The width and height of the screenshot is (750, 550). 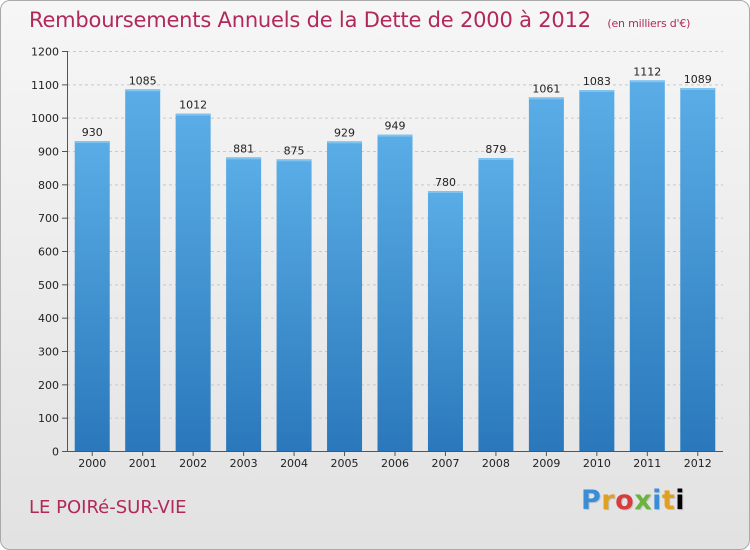 I want to click on y-tick-label: 0, so click(x=55, y=452).